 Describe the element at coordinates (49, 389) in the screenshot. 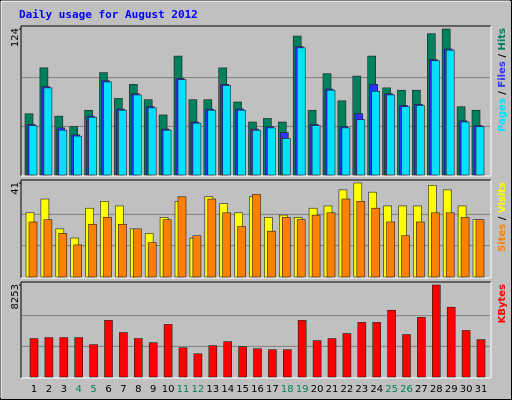

I see `x-tick-label: 2` at that location.